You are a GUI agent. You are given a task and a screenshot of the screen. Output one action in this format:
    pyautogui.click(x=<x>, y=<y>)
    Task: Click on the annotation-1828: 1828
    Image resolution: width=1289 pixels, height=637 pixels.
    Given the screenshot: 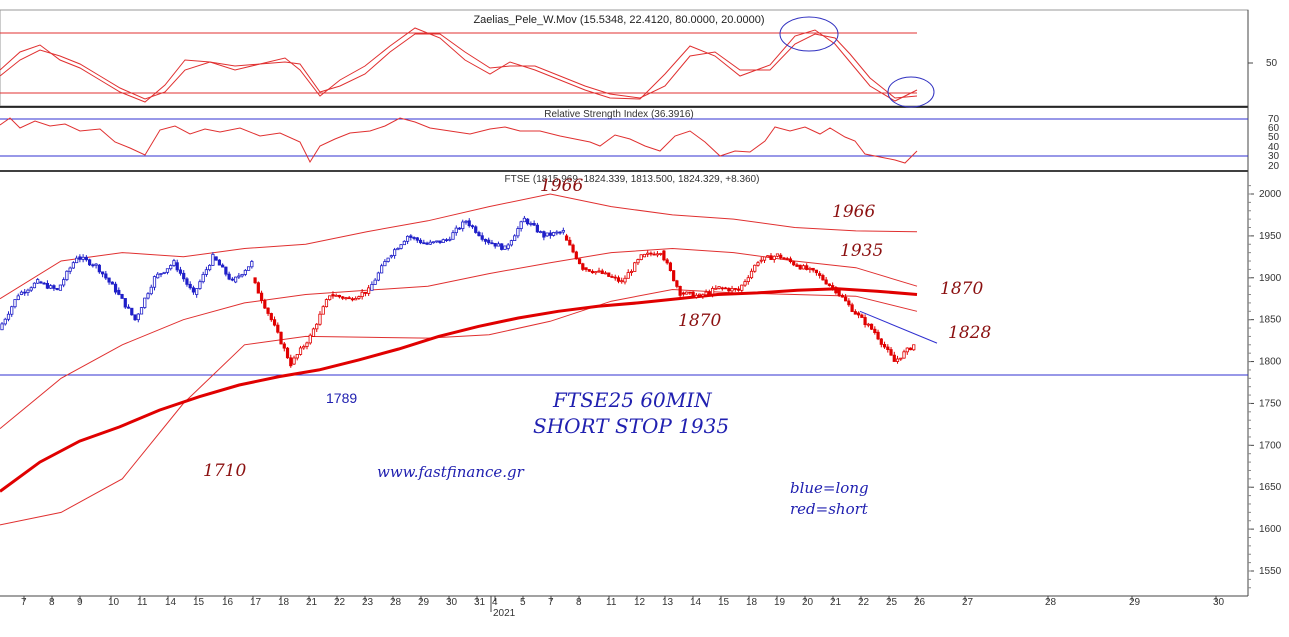 What is the action you would take?
    pyautogui.click(x=969, y=333)
    